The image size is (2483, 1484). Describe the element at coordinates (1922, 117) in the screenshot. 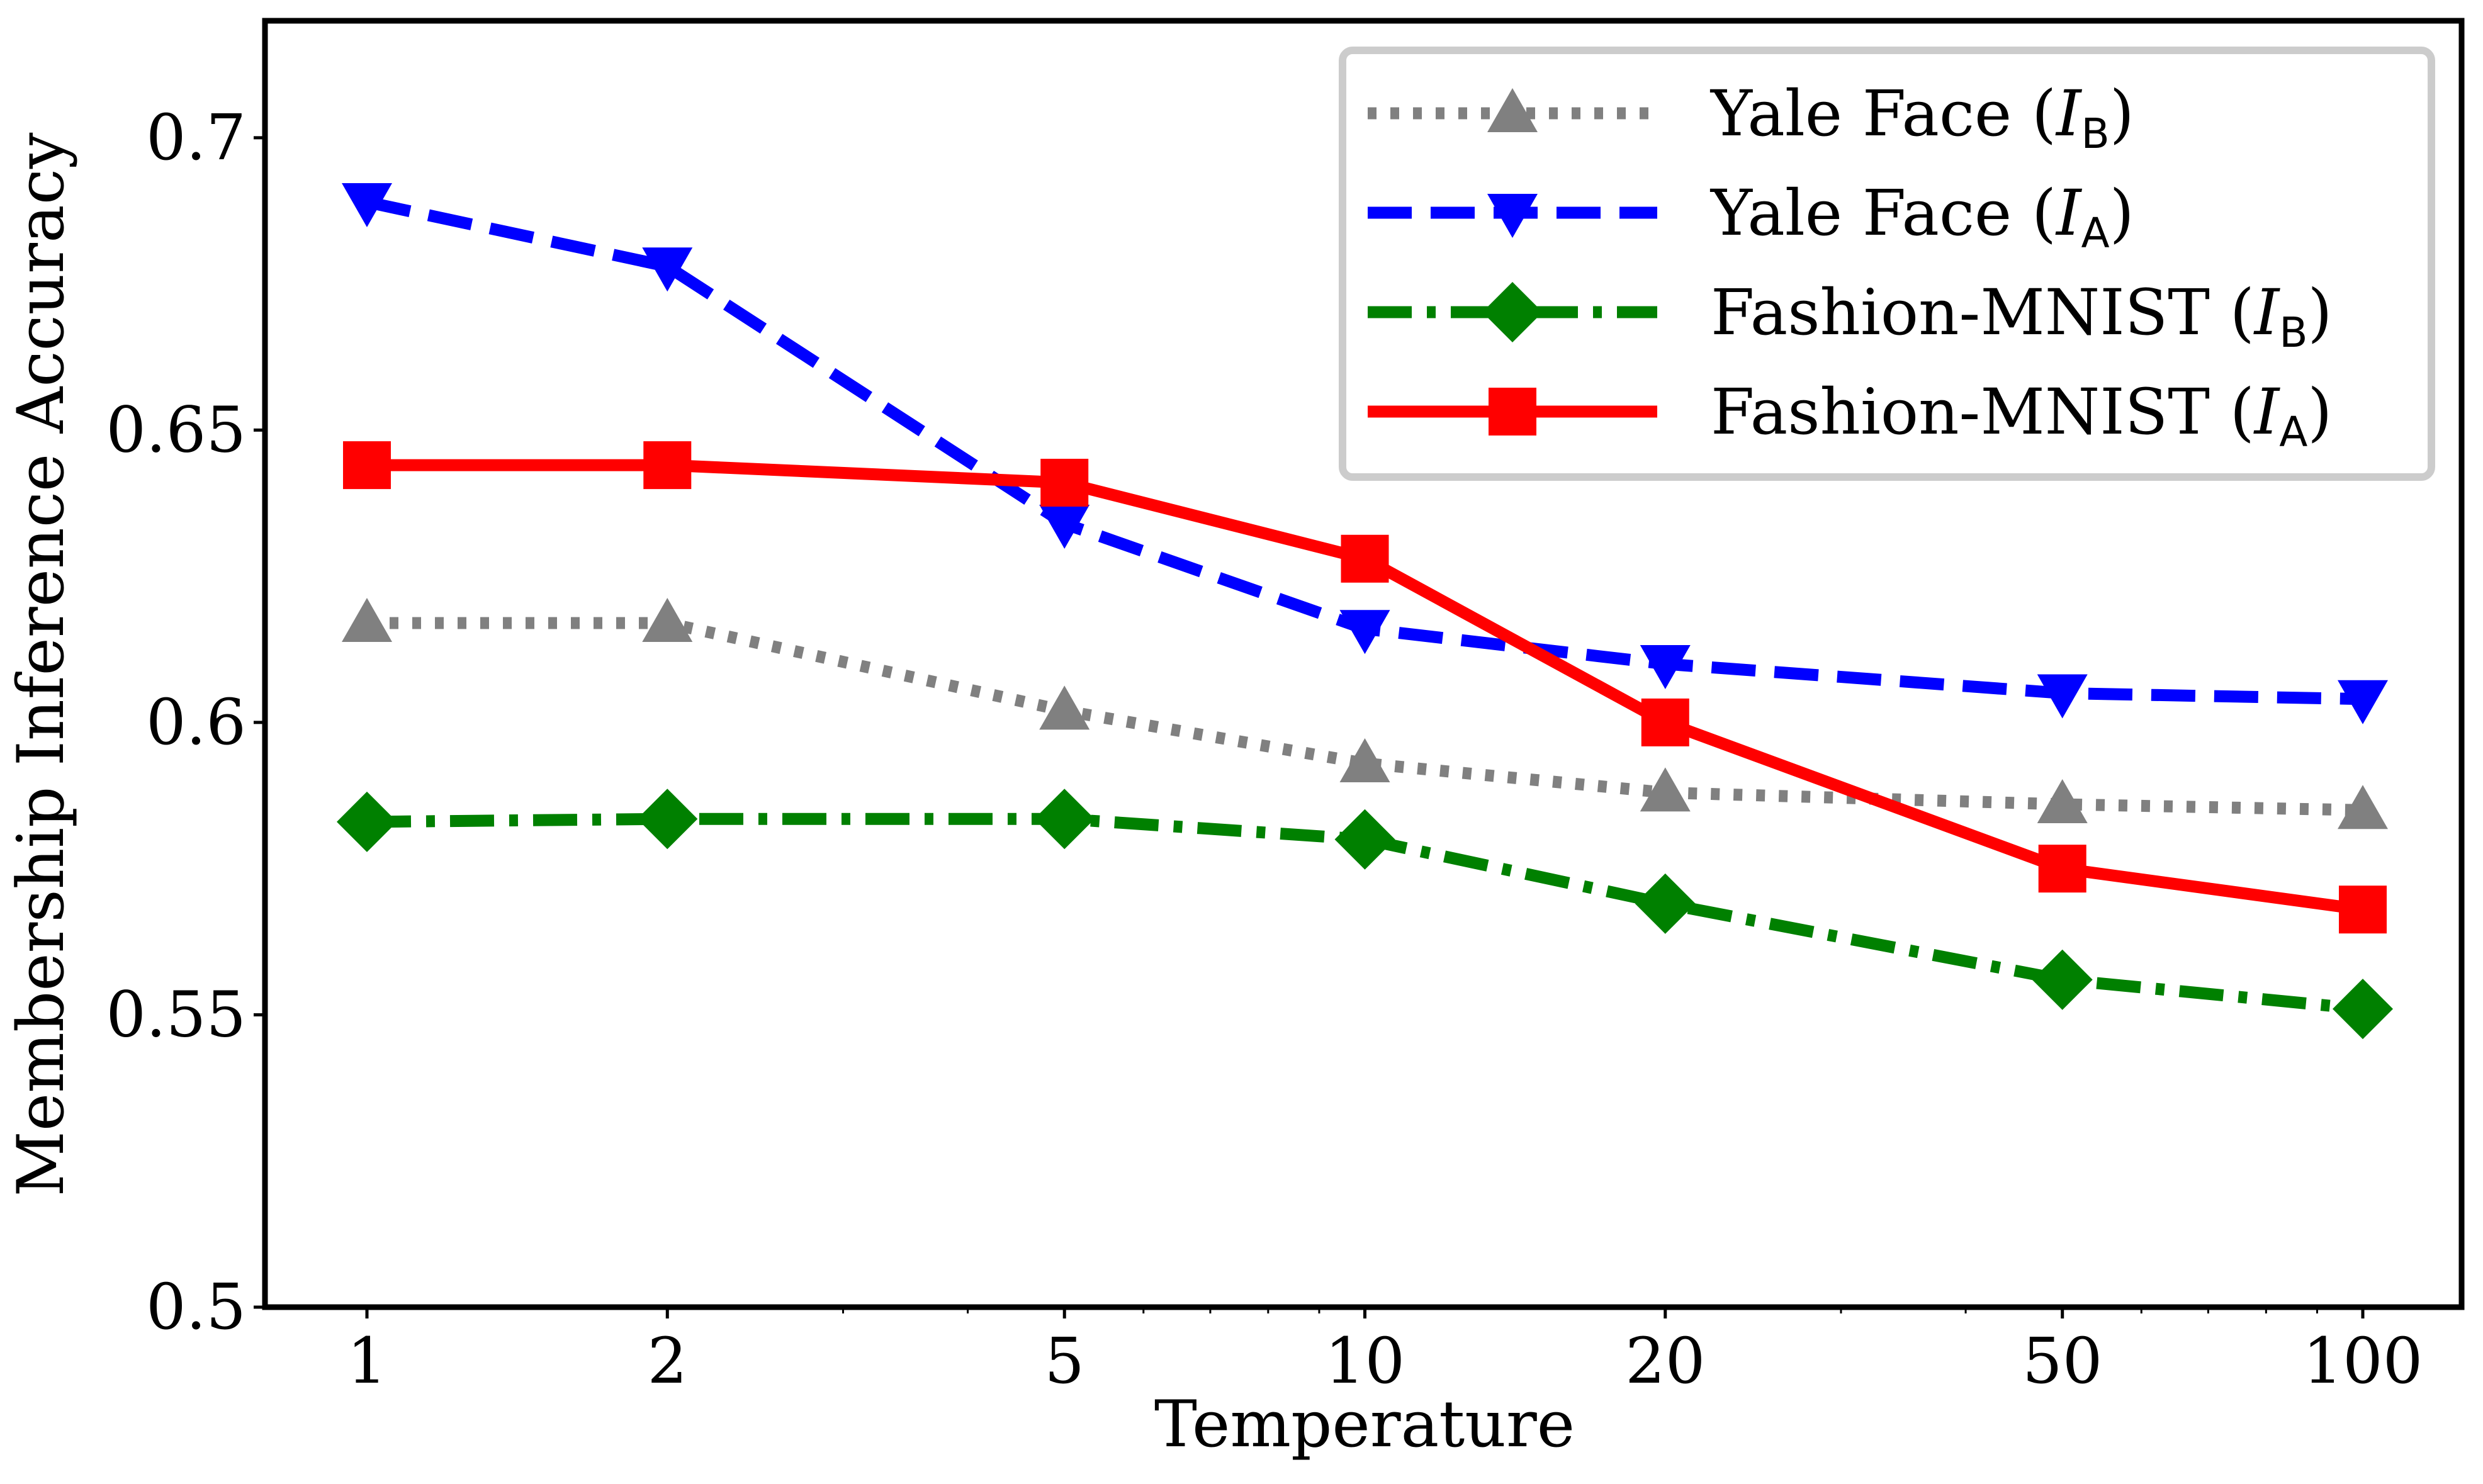

I see `legend-label-0: Yale Face (IB)` at that location.